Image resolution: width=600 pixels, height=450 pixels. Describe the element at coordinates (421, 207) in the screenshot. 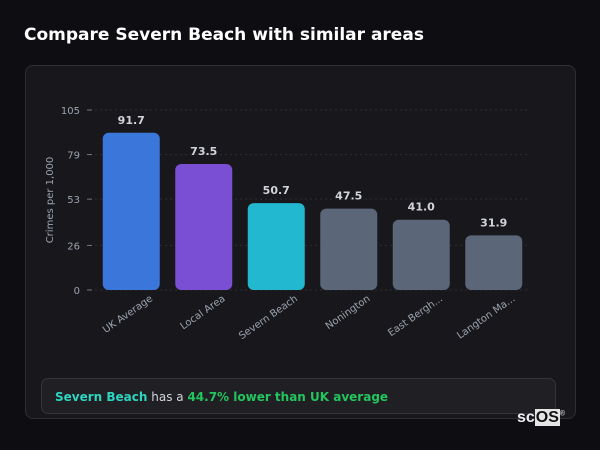

I see `data-label: 41.0` at that location.